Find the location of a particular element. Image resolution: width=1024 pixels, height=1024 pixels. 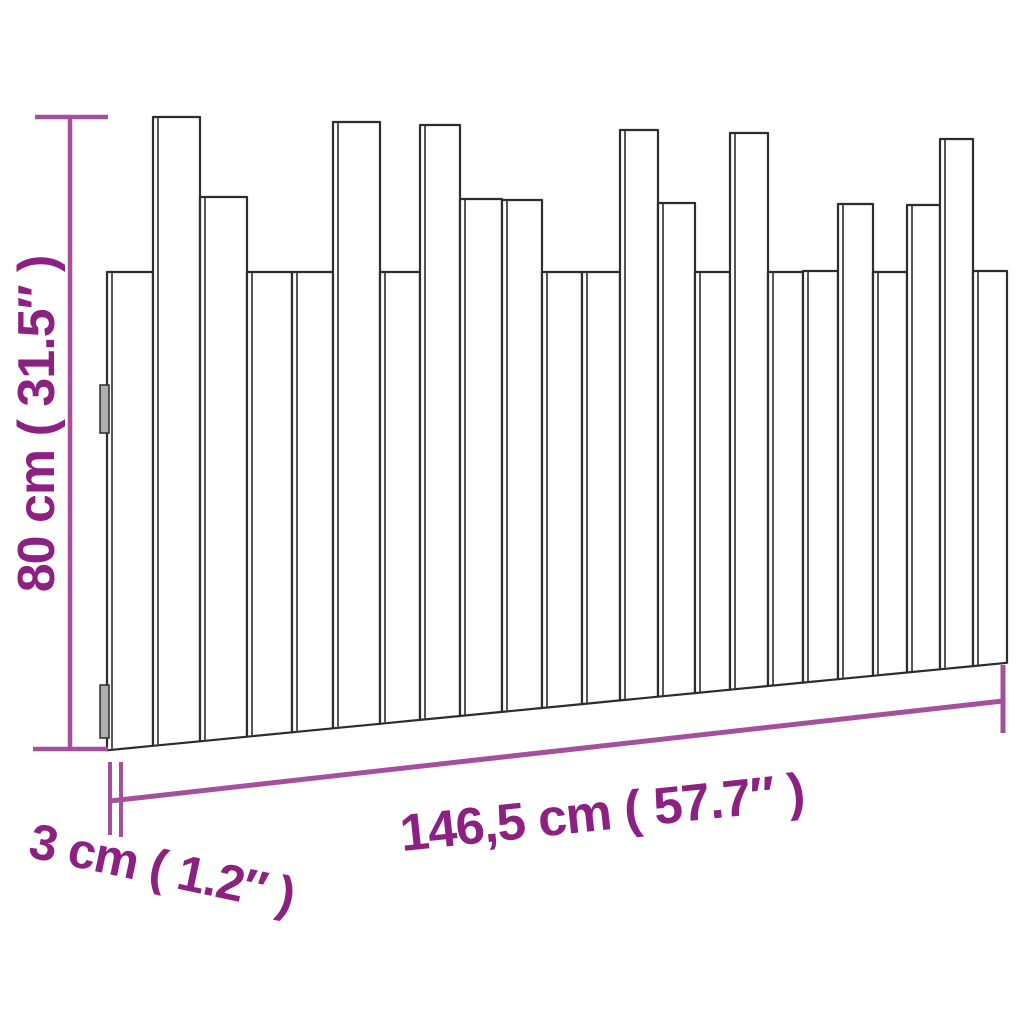

height-dimension-label: 80 cm ( 31.5″ ) is located at coordinates (37, 424).